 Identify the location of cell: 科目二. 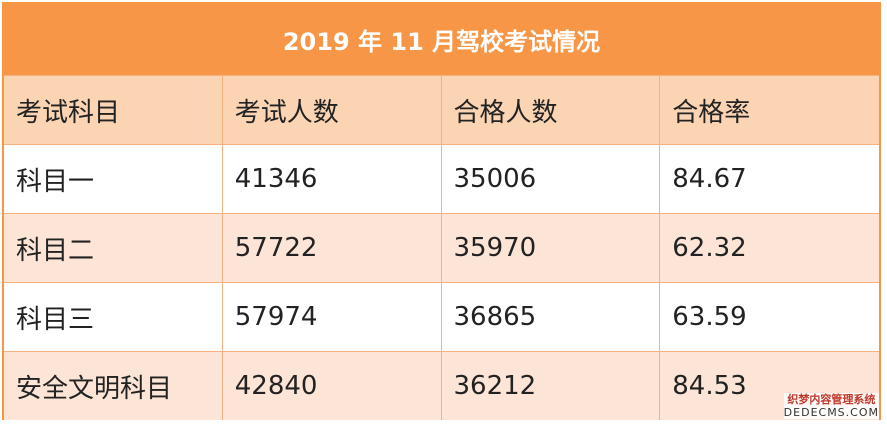
(113, 248).